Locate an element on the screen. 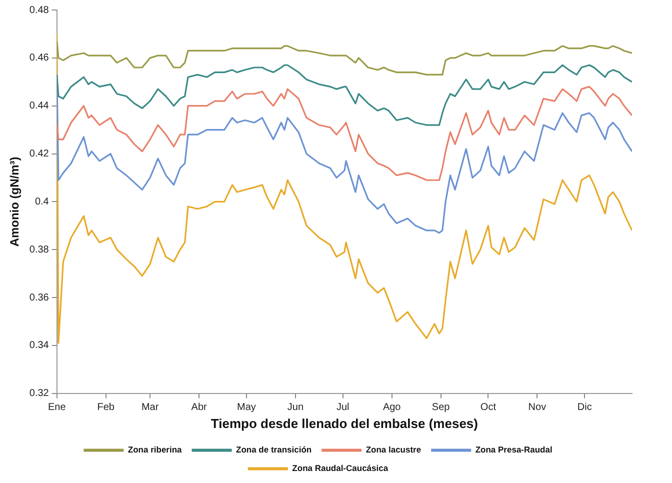  y-tick-label: 0.48 is located at coordinates (39, 10).